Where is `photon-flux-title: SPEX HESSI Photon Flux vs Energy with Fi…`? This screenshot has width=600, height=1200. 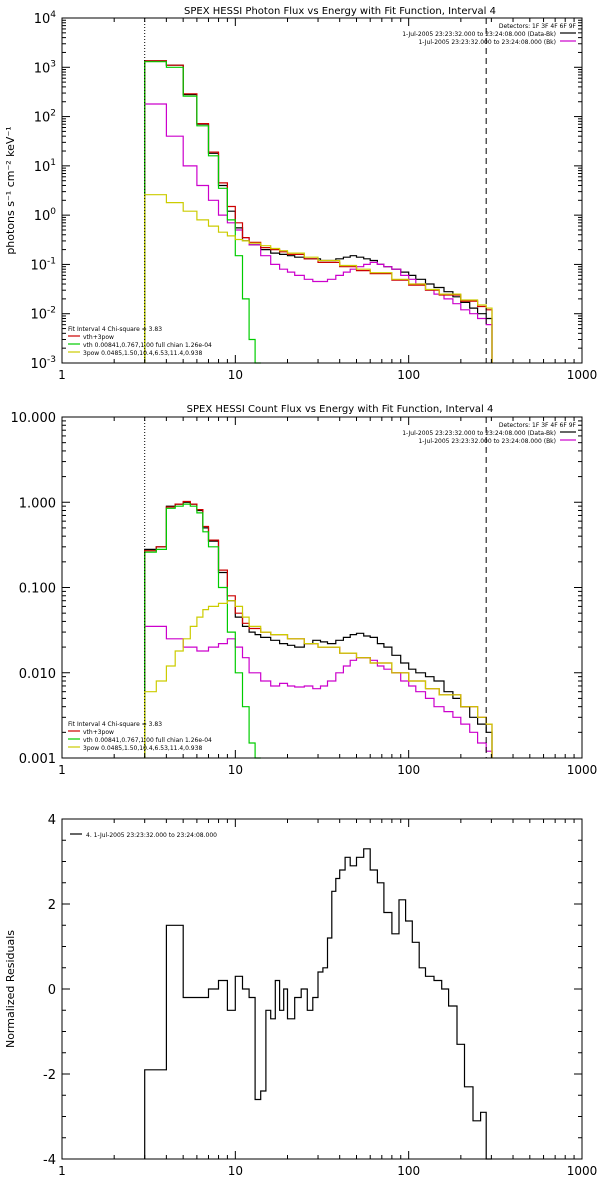 photon-flux-title: SPEX HESSI Photon Flux vs Energy with Fi… is located at coordinates (340, 11).